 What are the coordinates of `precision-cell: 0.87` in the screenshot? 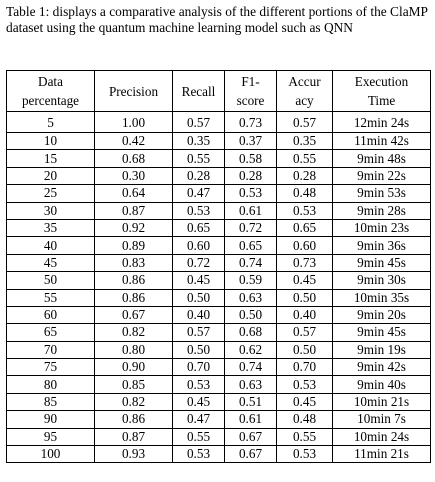 It's located at (133, 437).